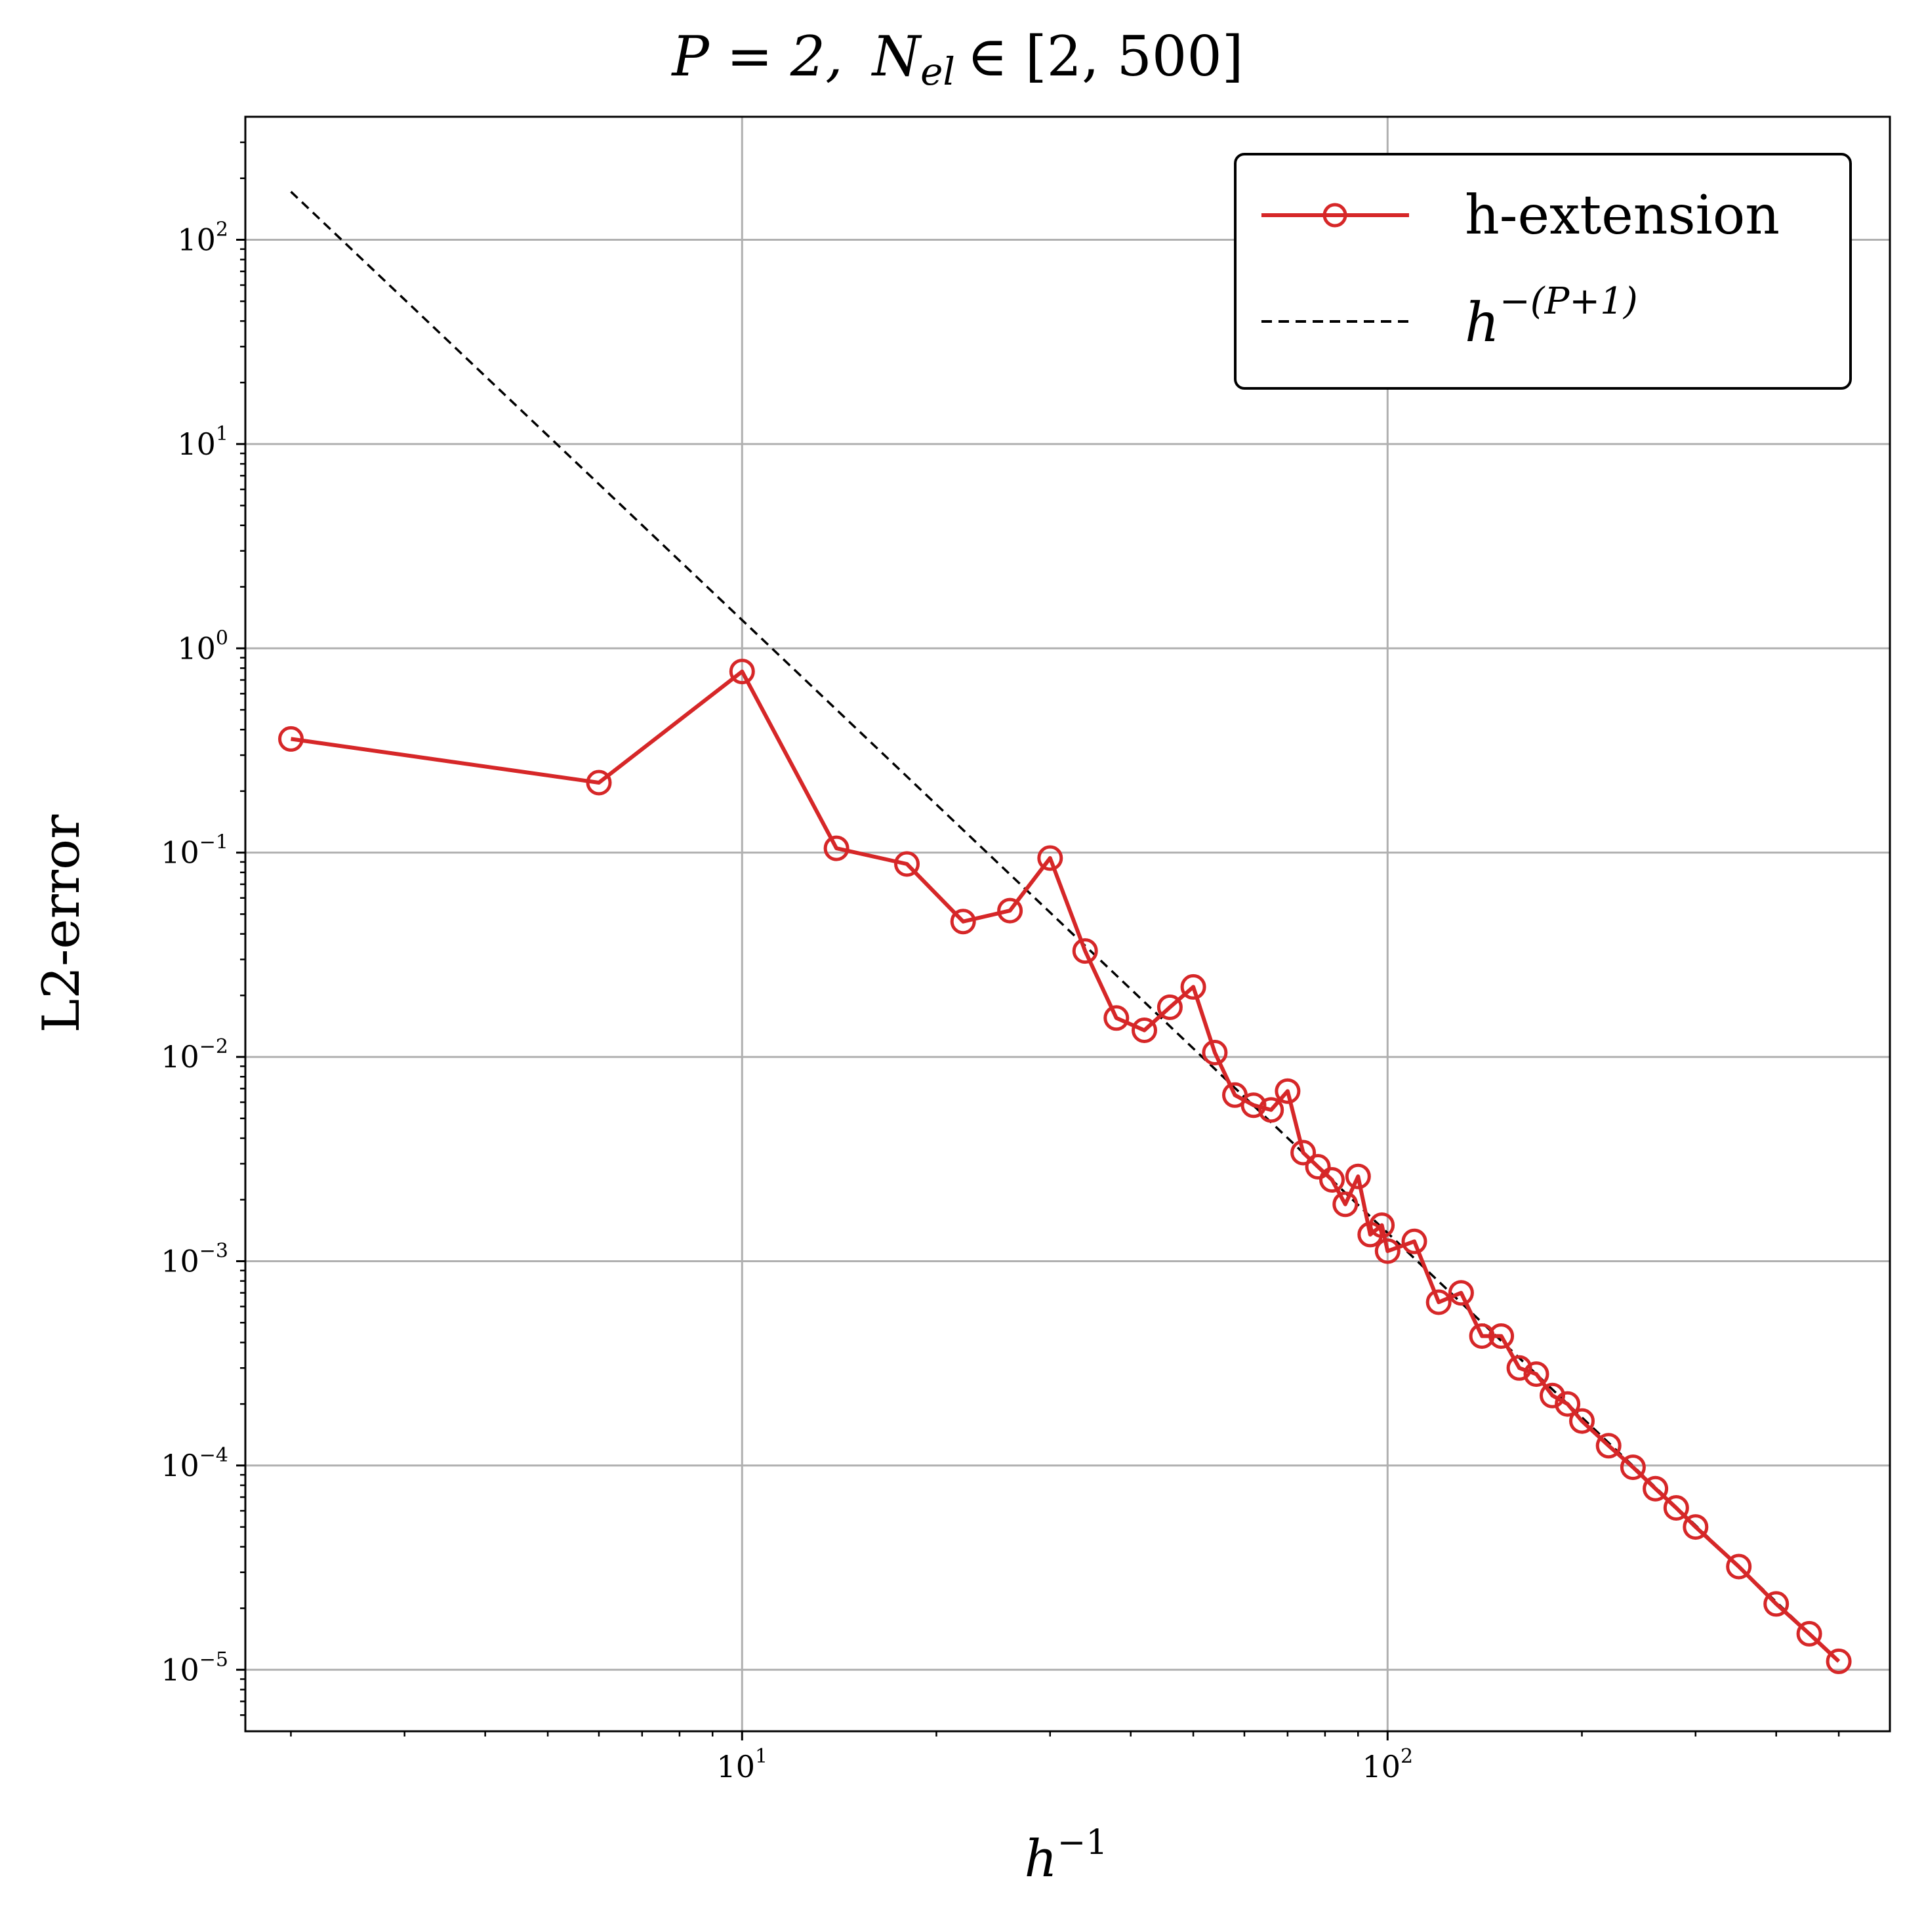  I want to click on y-axis-label: L2-error, so click(61, 923).